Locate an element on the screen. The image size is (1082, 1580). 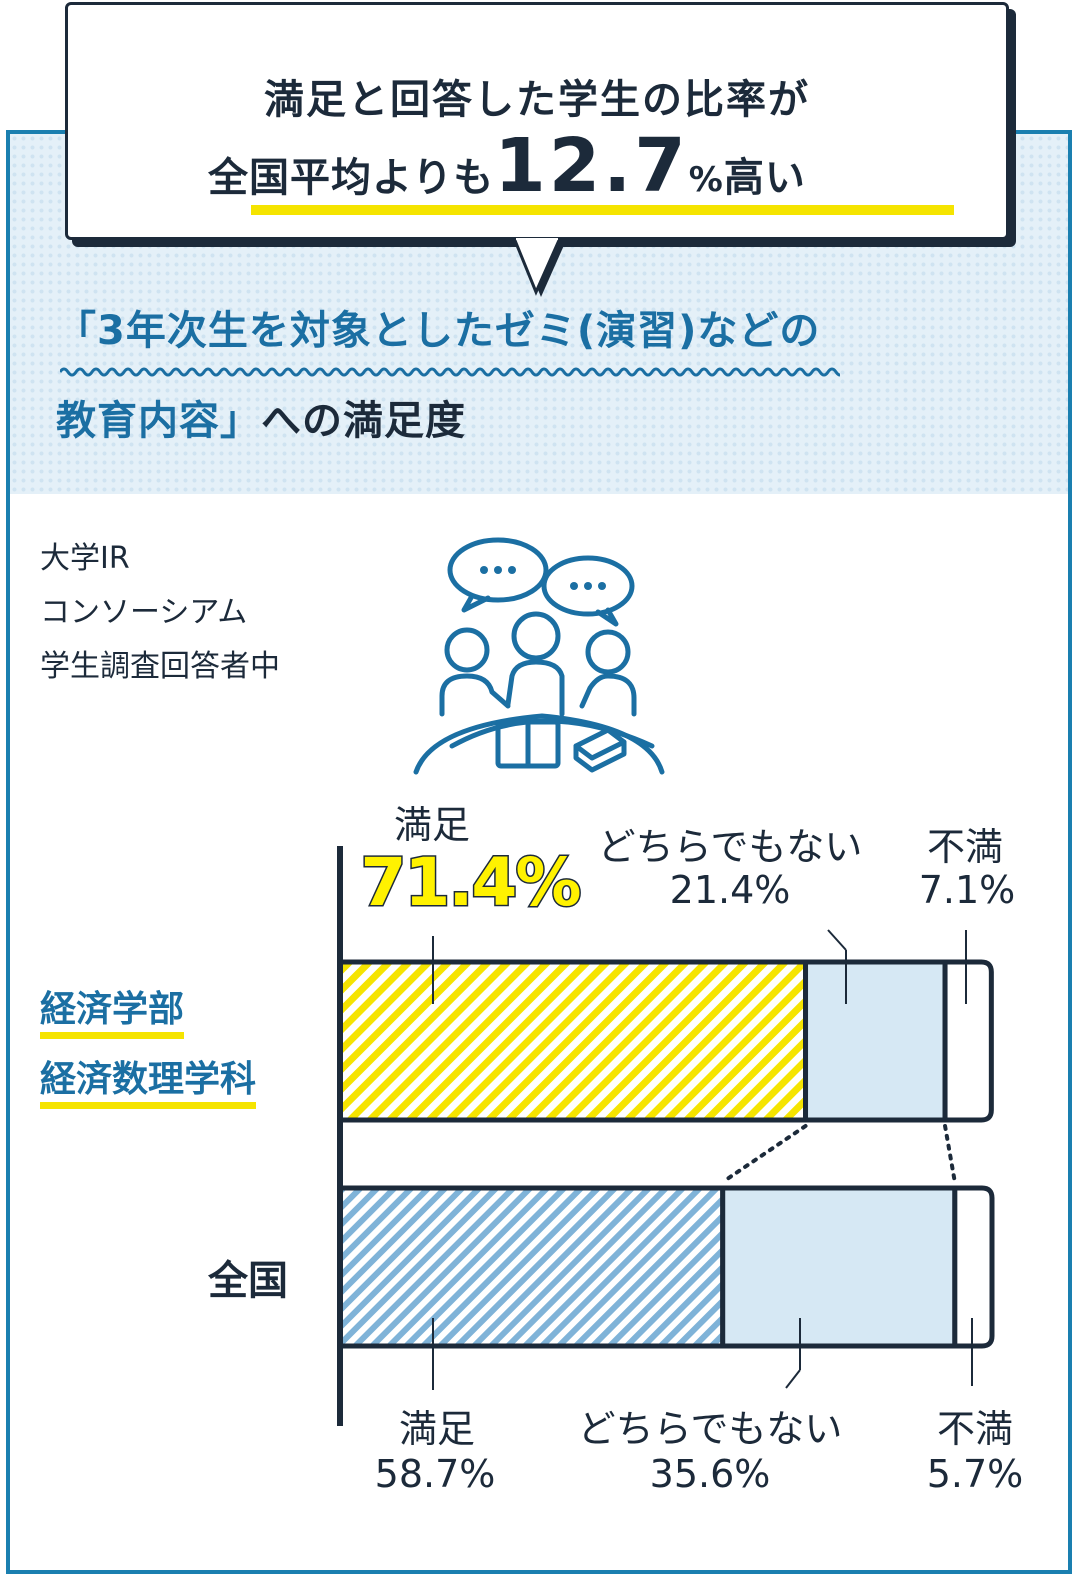
label-top-neutral-value: 21.4% is located at coordinates (730, 890).